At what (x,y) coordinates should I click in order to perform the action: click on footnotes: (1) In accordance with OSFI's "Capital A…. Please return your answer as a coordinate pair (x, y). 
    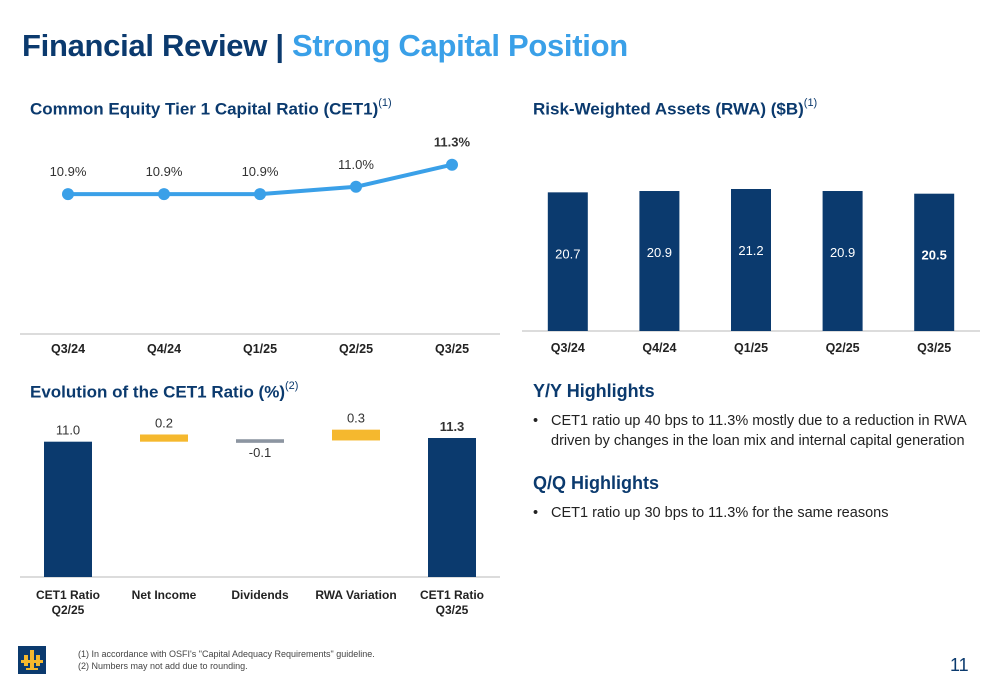
    Looking at the image, I should click on (226, 660).